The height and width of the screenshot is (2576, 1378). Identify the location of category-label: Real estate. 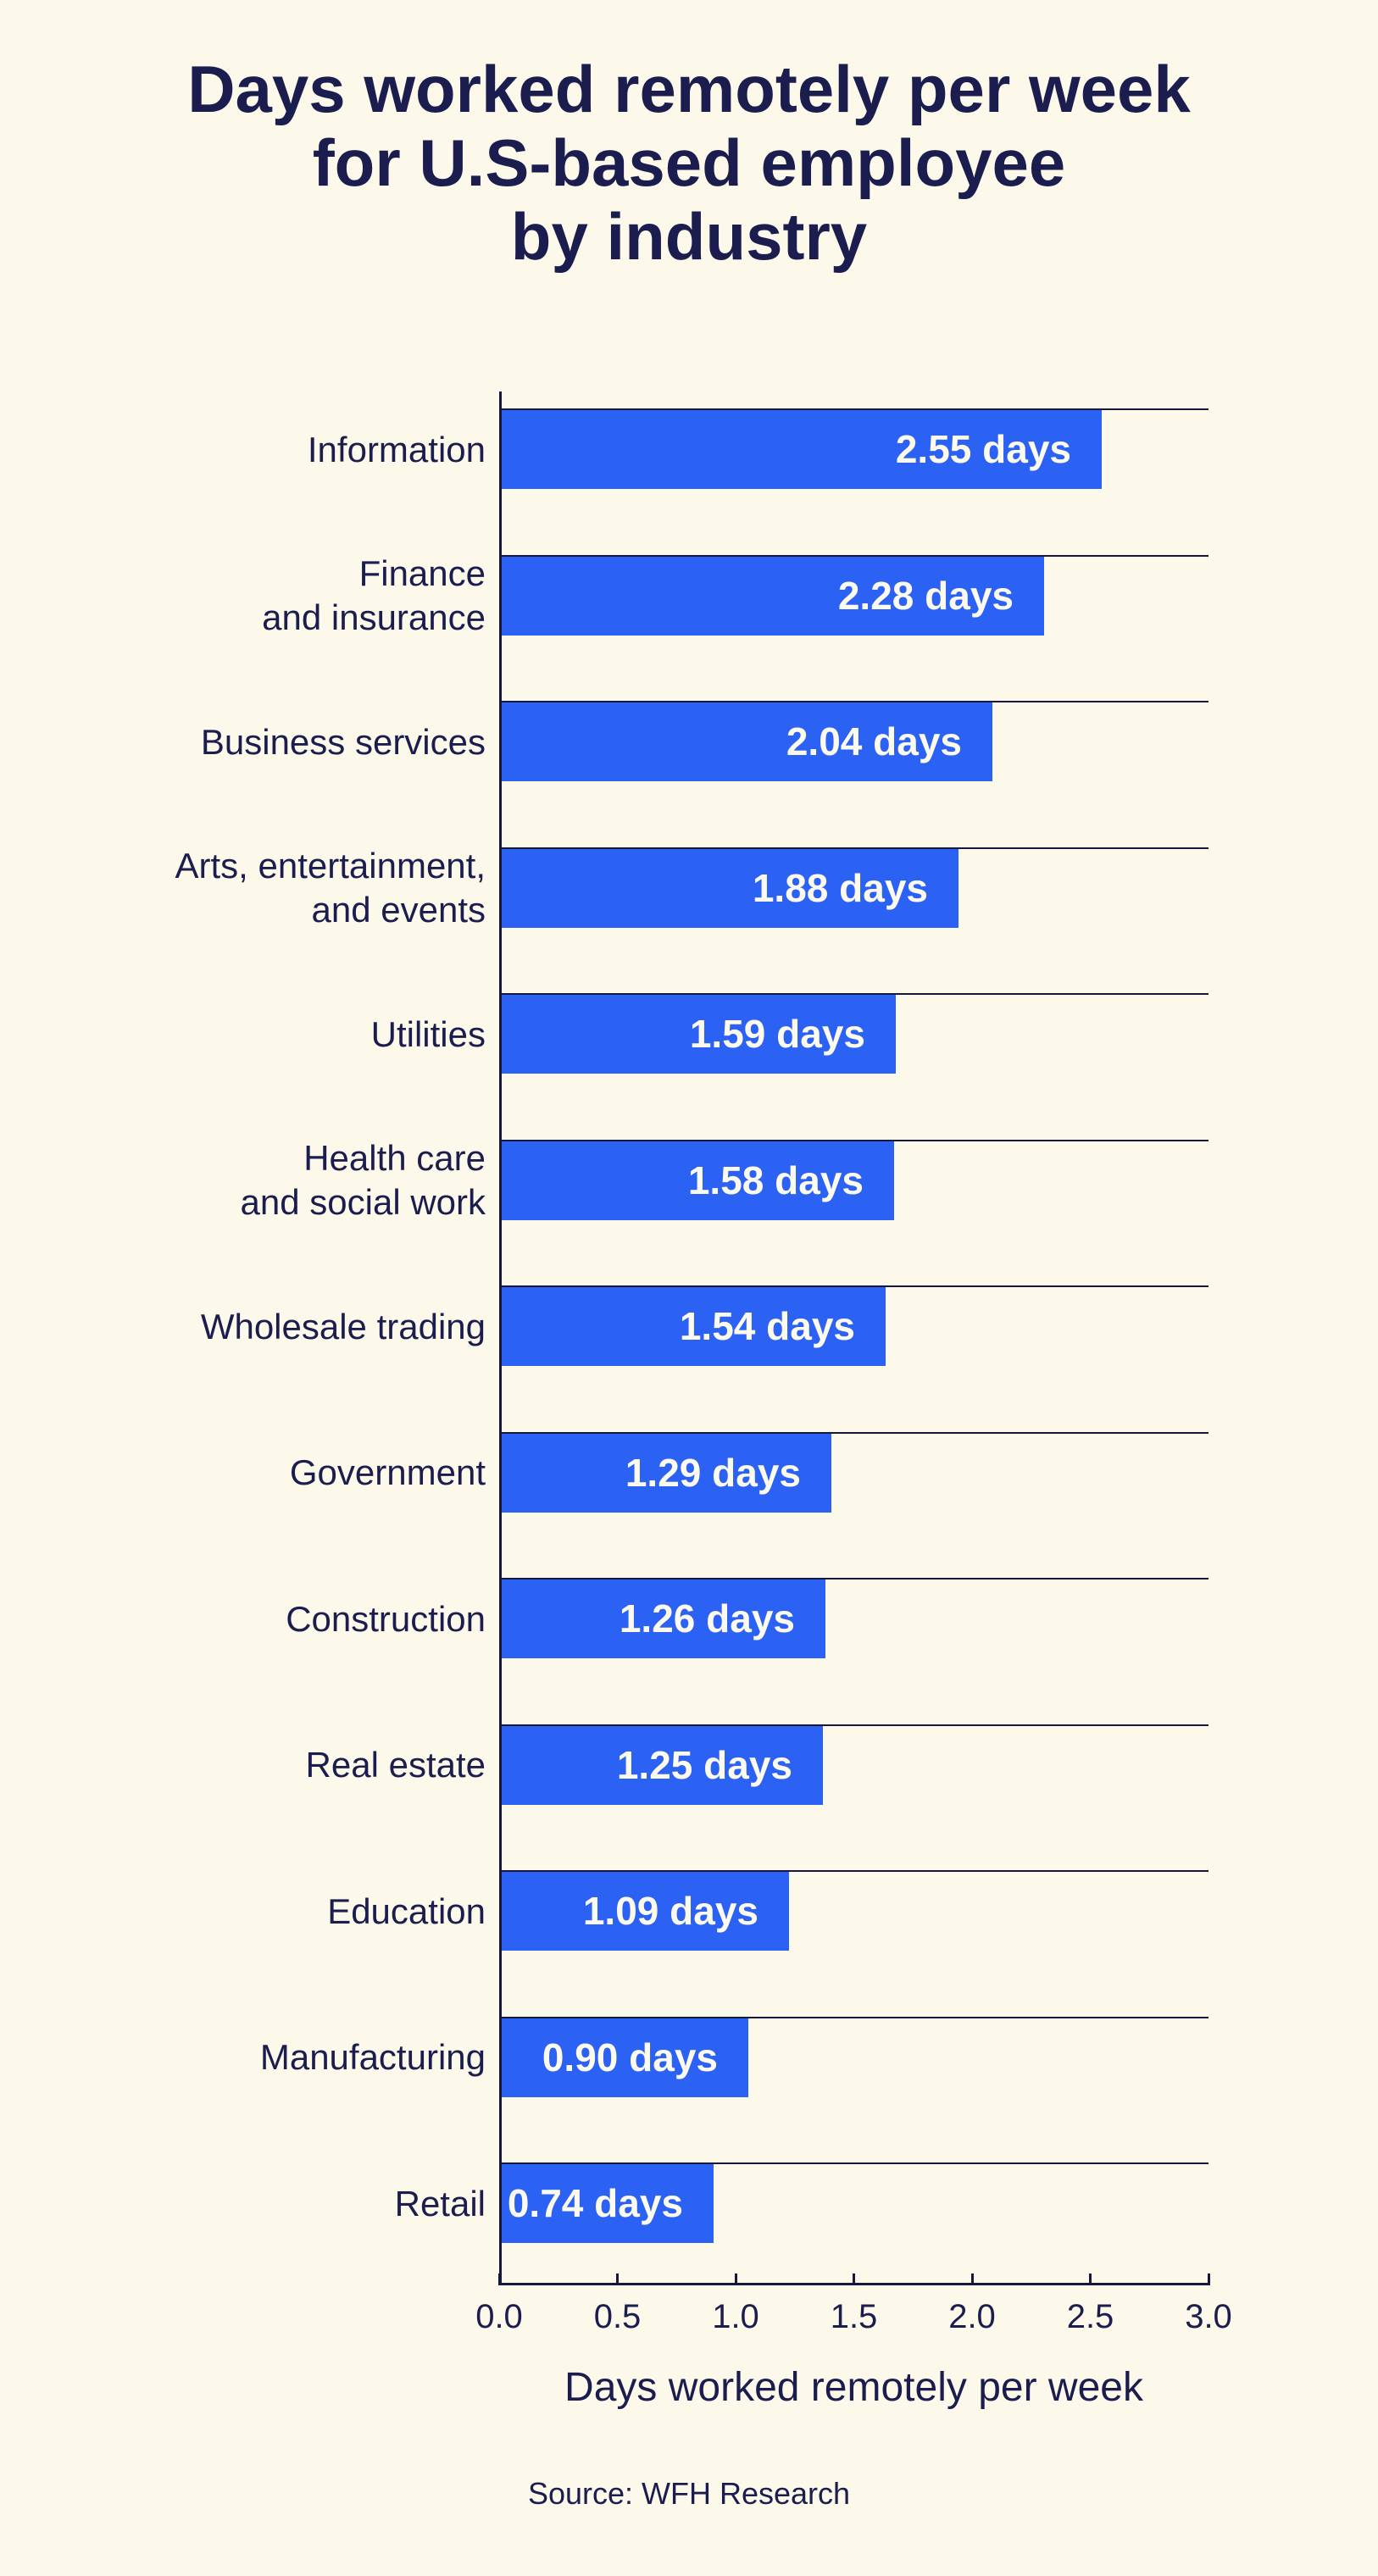
(395, 1765).